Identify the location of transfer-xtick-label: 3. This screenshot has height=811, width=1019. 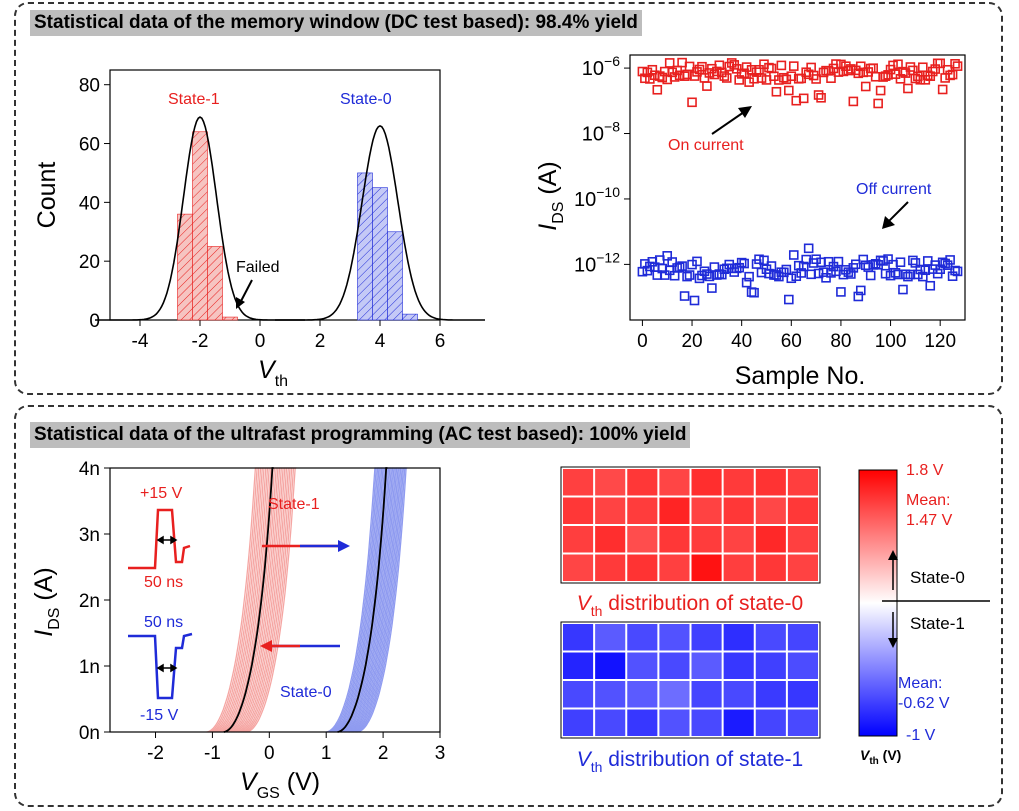
(440, 753).